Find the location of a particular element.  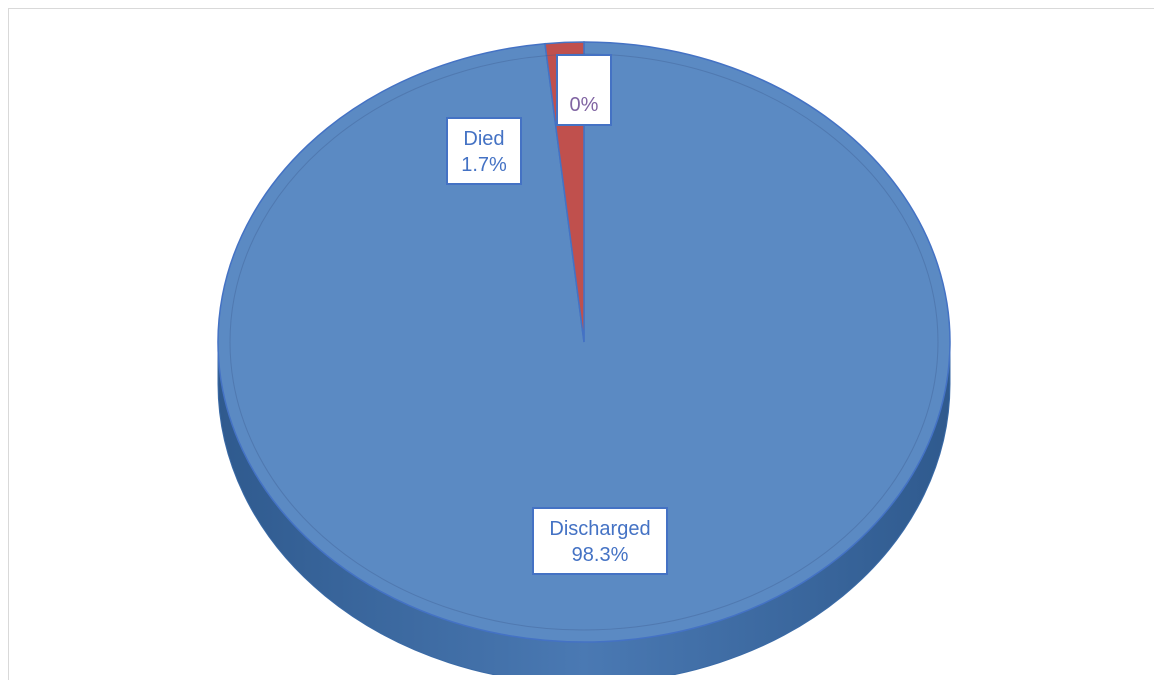

slice-label-died-name: Died is located at coordinates (484, 139).